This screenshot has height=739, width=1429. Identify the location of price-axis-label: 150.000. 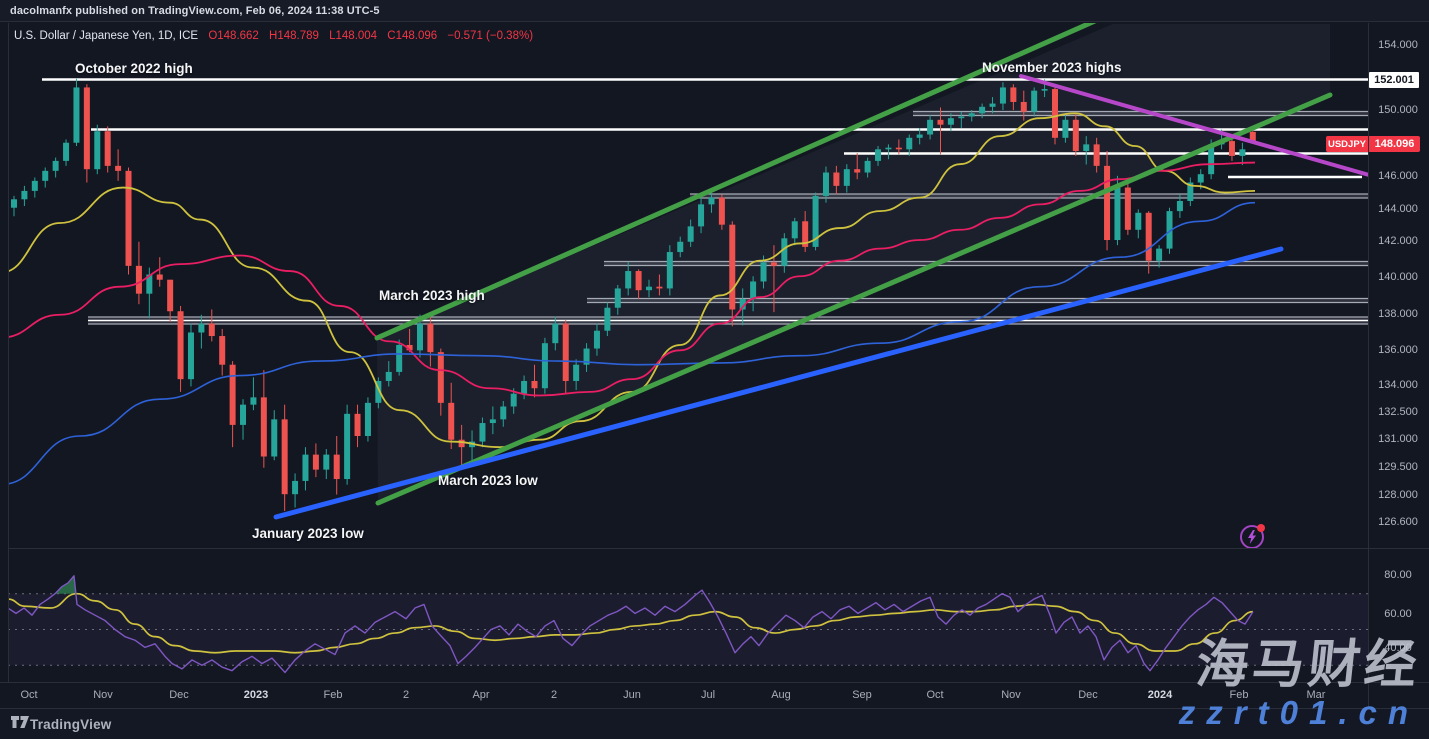
(1398, 110).